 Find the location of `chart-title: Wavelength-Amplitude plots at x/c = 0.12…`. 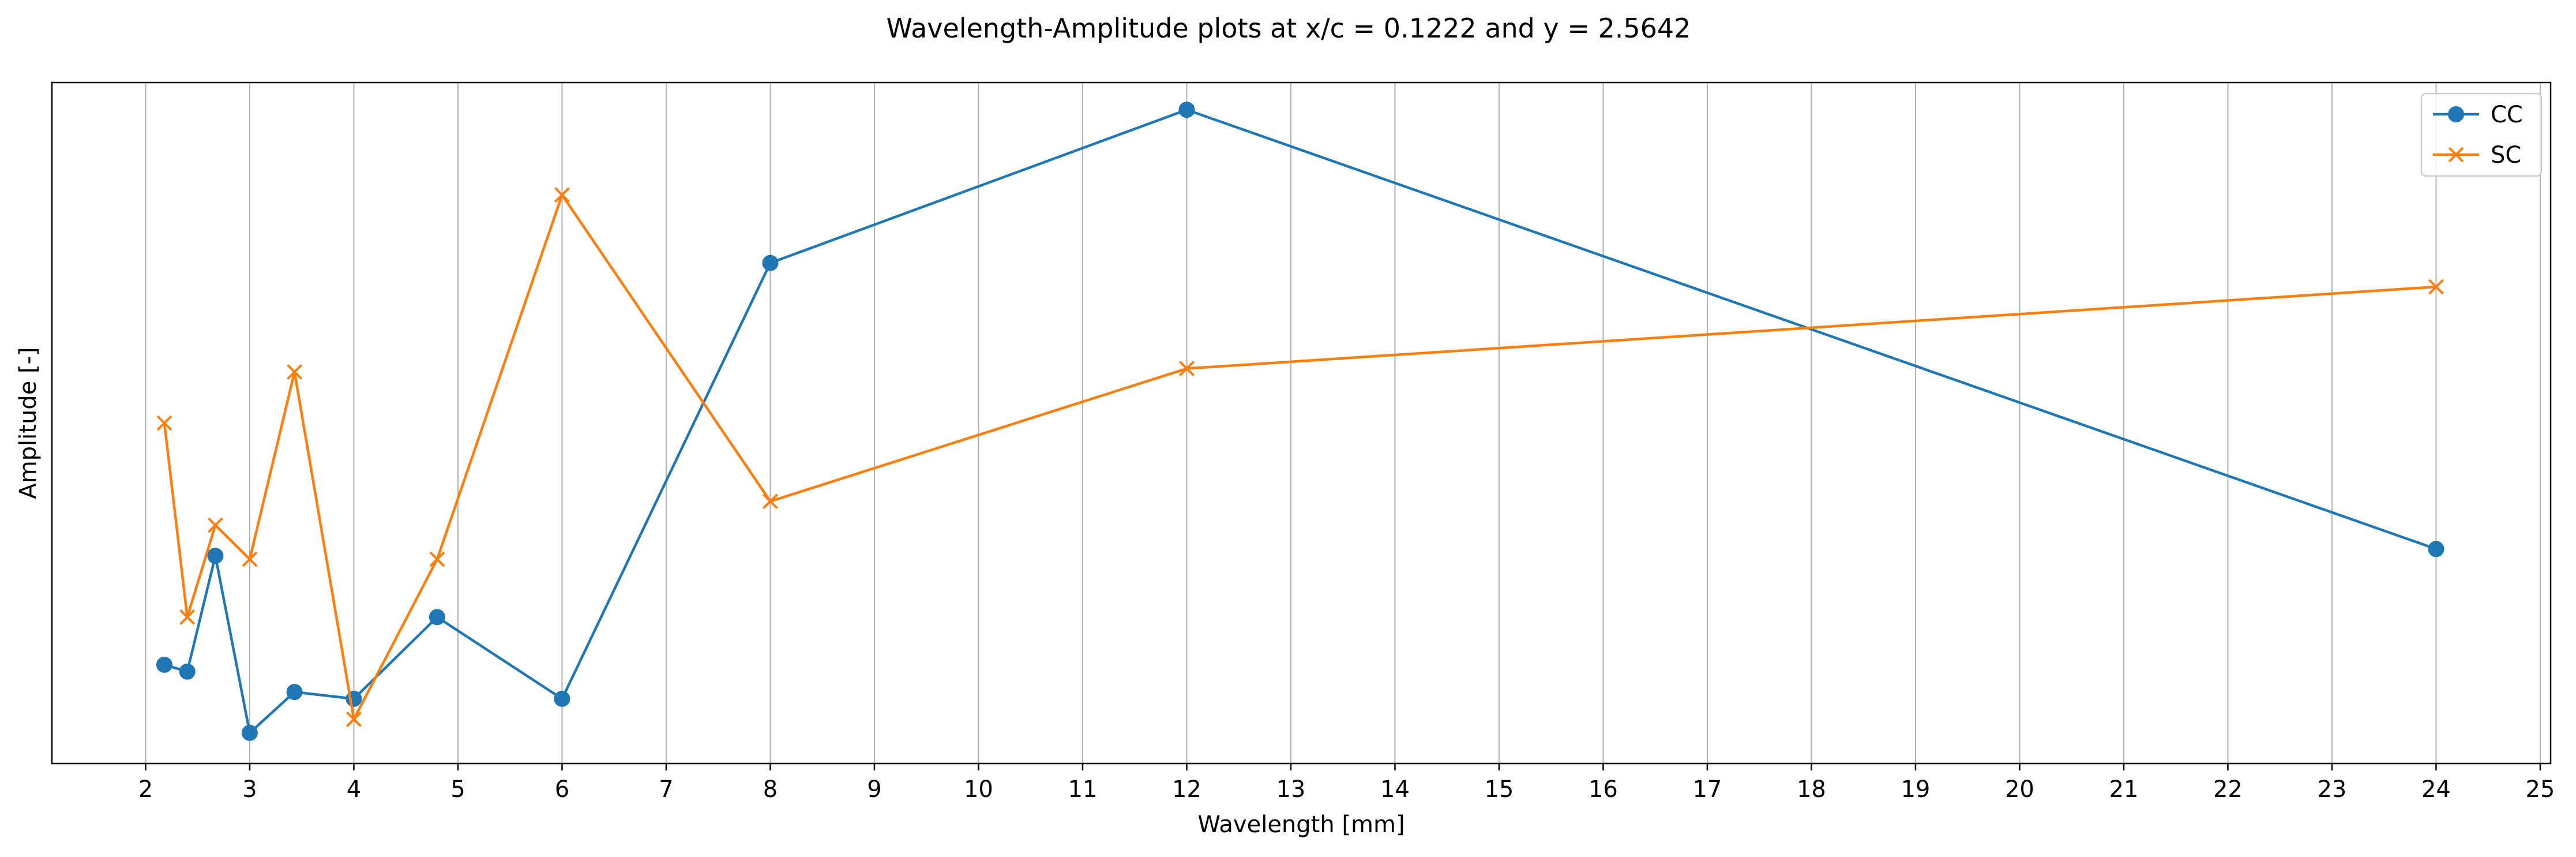

chart-title: Wavelength-Amplitude plots at x/c = 0.12… is located at coordinates (1289, 28).